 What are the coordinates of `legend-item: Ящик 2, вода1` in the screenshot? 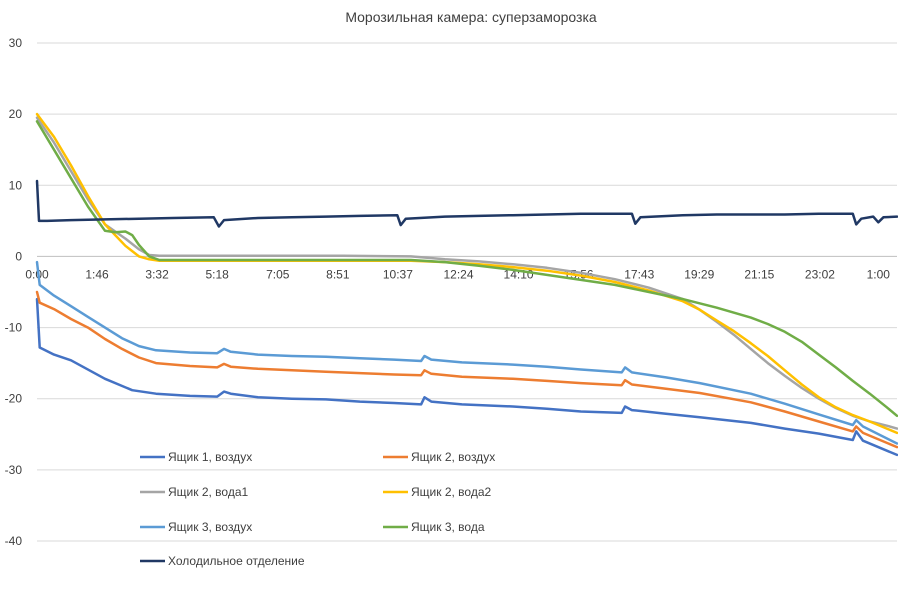 It's located at (194, 492).